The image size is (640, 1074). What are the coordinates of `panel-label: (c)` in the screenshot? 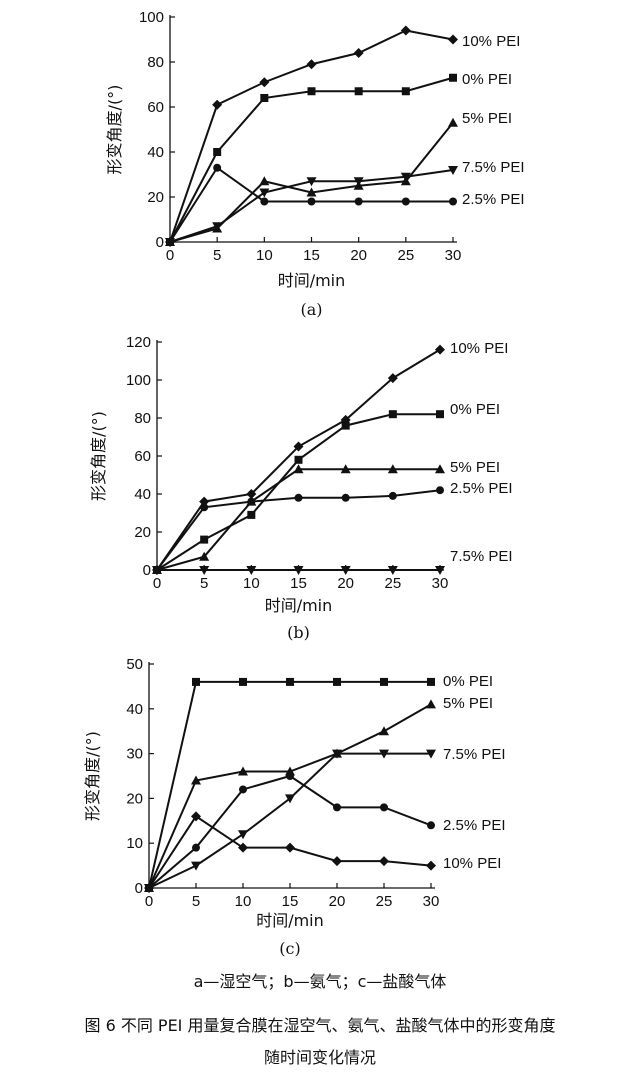 It's located at (289, 948).